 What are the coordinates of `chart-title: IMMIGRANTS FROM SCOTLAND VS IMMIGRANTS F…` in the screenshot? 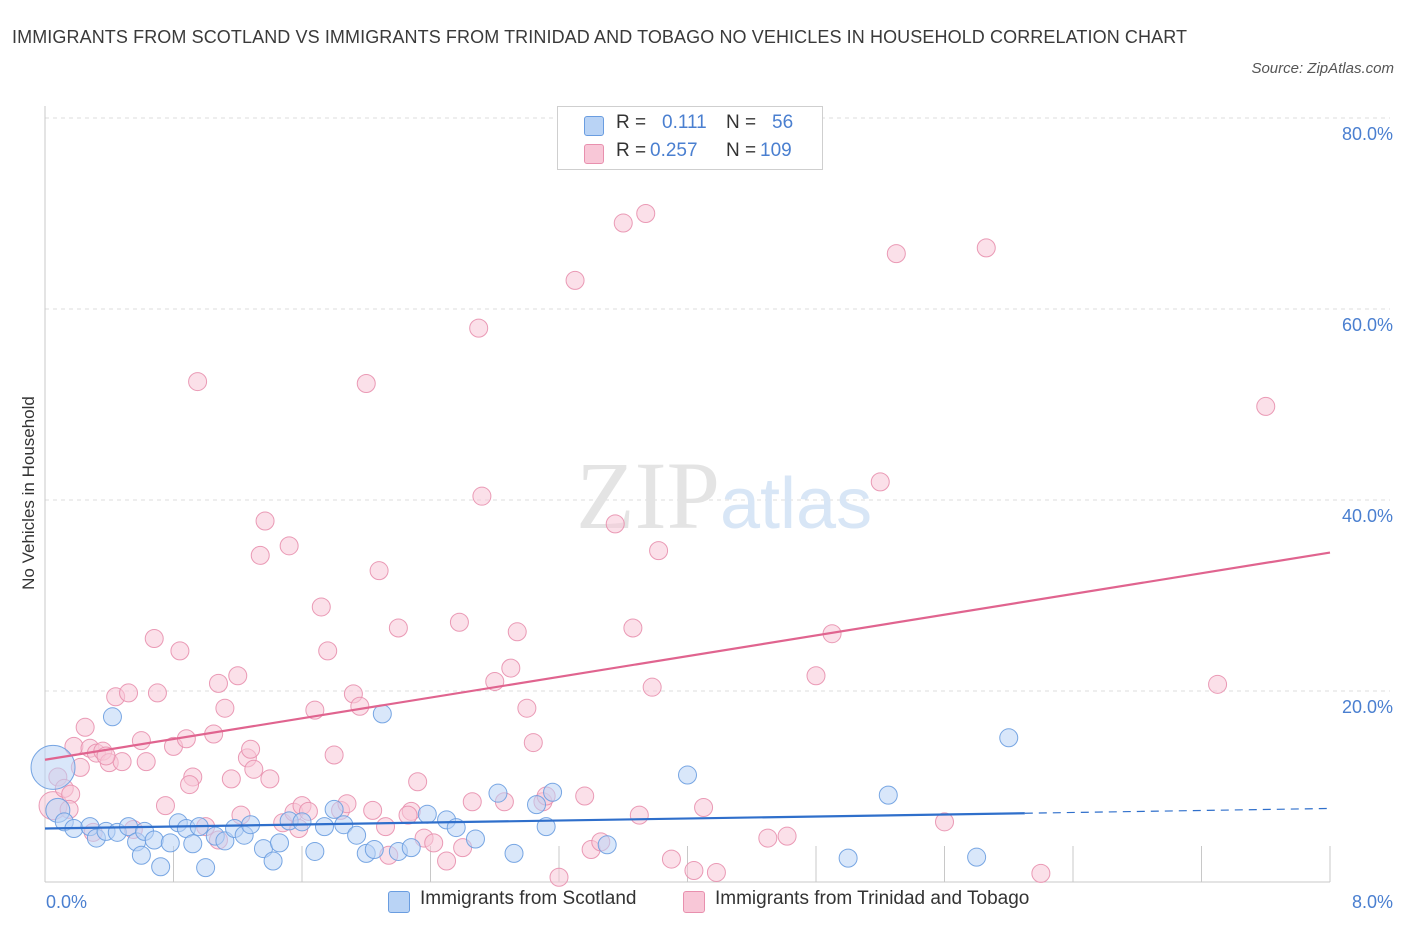 It's located at (600, 37).